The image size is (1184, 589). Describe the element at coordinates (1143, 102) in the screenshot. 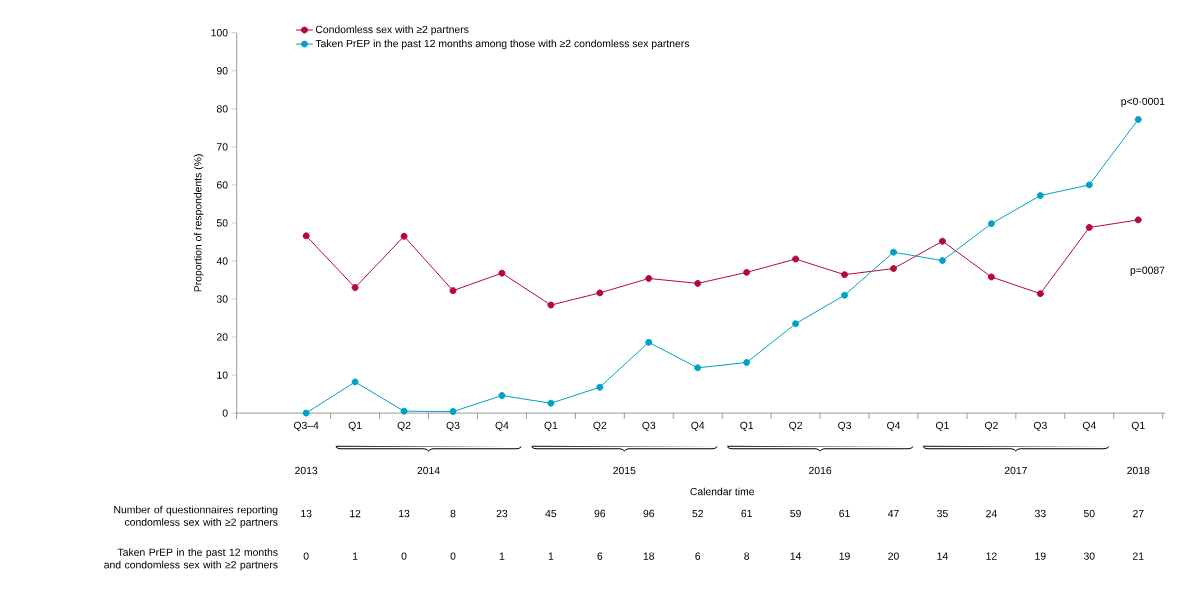

I see `annotation: p<0·0001` at that location.